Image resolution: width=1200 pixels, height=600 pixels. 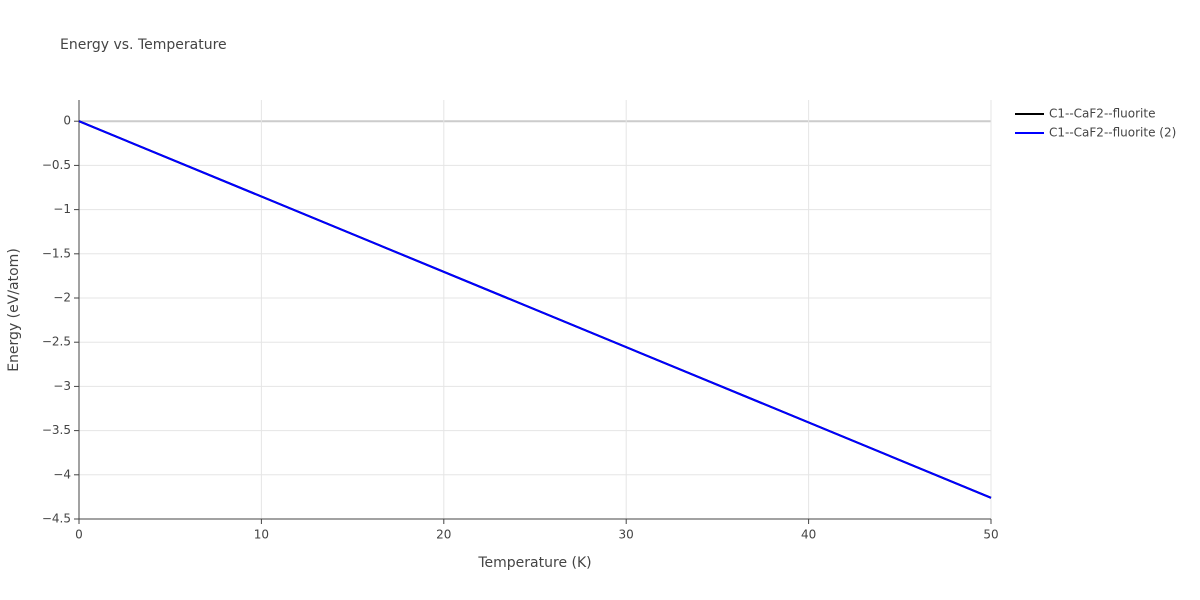 What do you see at coordinates (56, 519) in the screenshot?
I see `y-tick-label: −4.5` at bounding box center [56, 519].